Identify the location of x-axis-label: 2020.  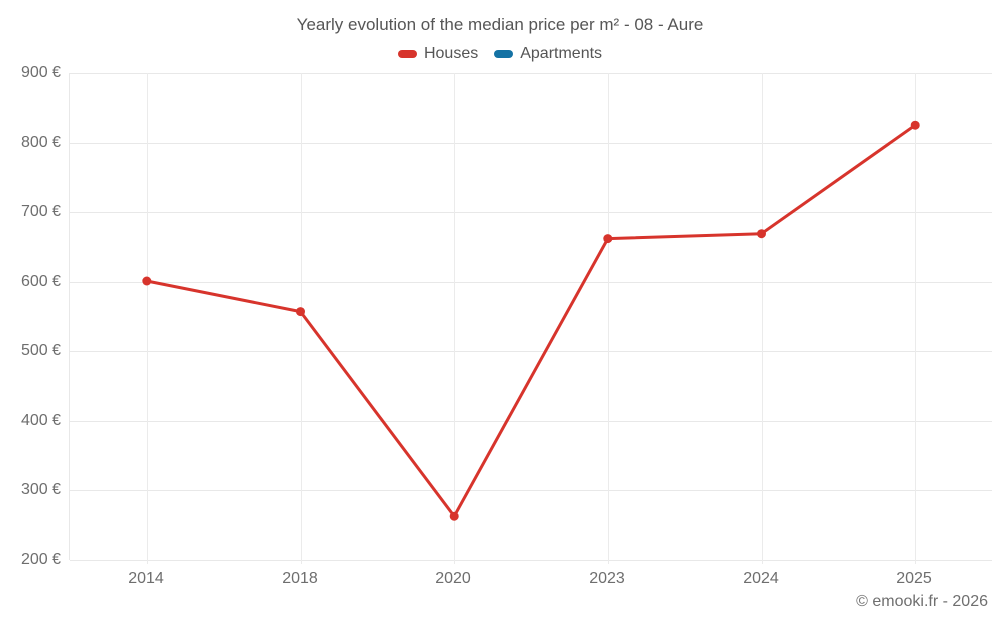
(453, 578).